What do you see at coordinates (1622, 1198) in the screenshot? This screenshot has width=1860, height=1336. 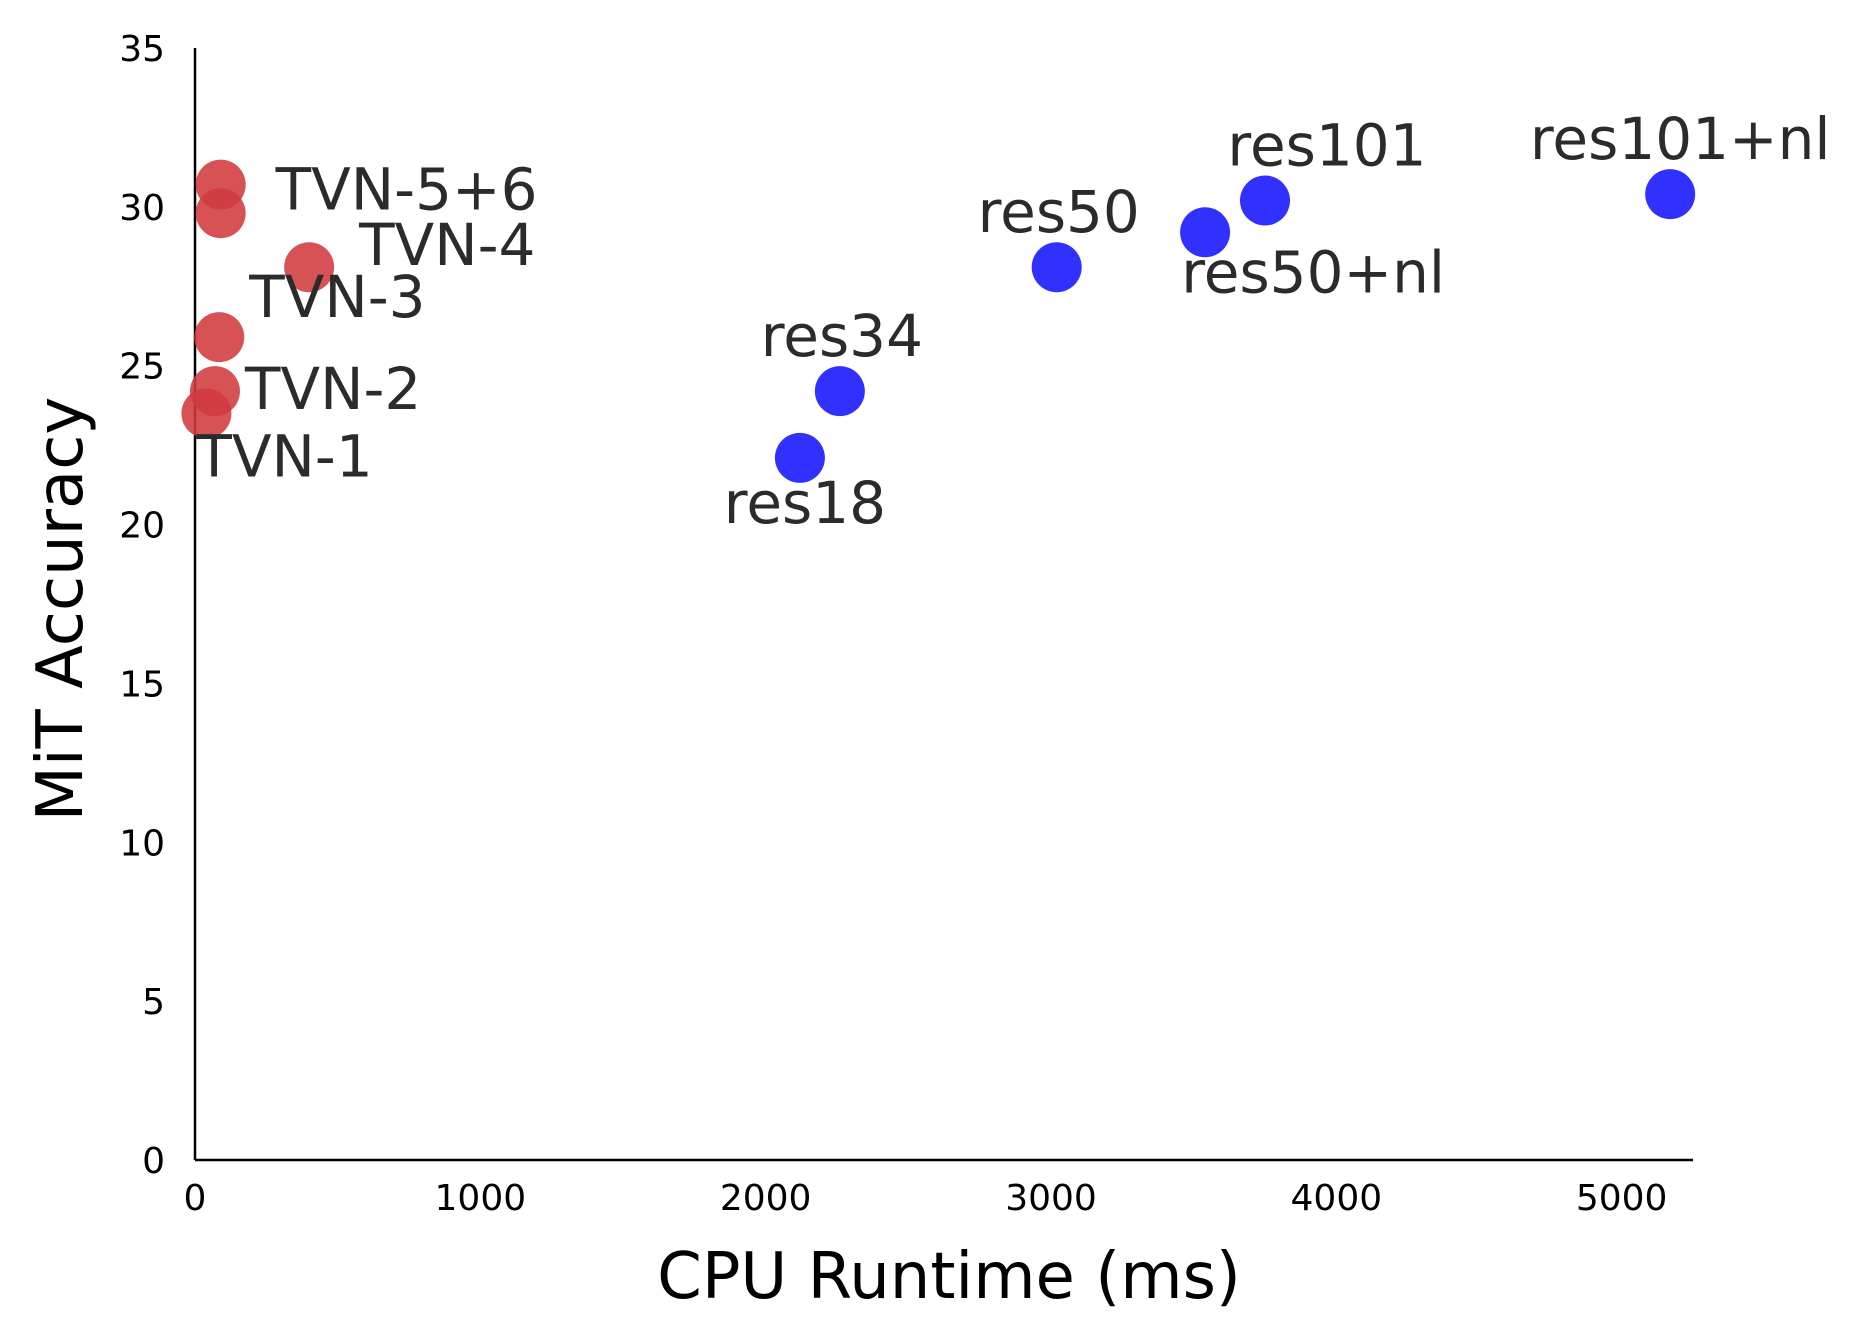 I see `x-tick-label: 5000` at bounding box center [1622, 1198].